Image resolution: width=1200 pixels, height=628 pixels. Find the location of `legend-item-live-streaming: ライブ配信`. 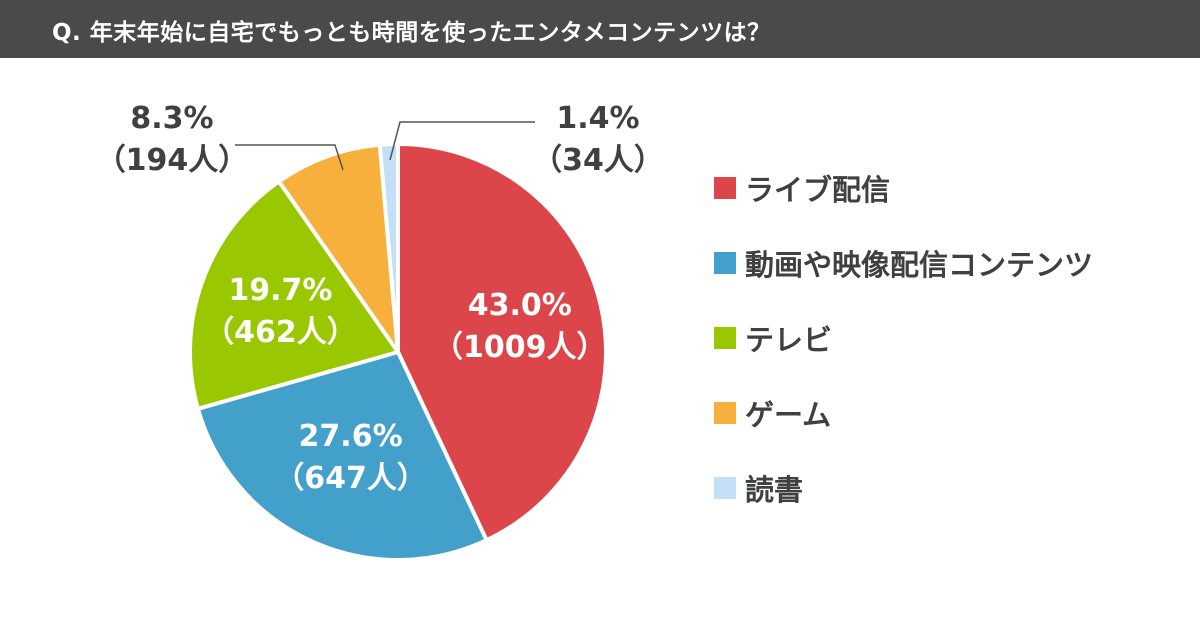

legend-item-live-streaming: ライブ配信 is located at coordinates (802, 188).